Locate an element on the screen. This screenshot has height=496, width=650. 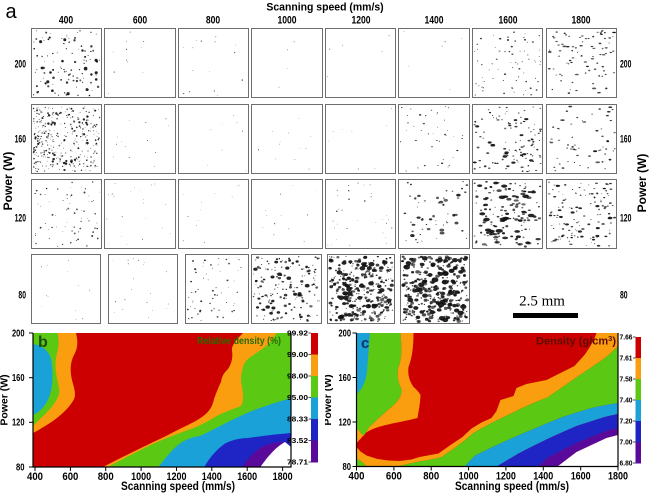
svg-text: Density (g/cm3) is located at coordinates (576, 341).